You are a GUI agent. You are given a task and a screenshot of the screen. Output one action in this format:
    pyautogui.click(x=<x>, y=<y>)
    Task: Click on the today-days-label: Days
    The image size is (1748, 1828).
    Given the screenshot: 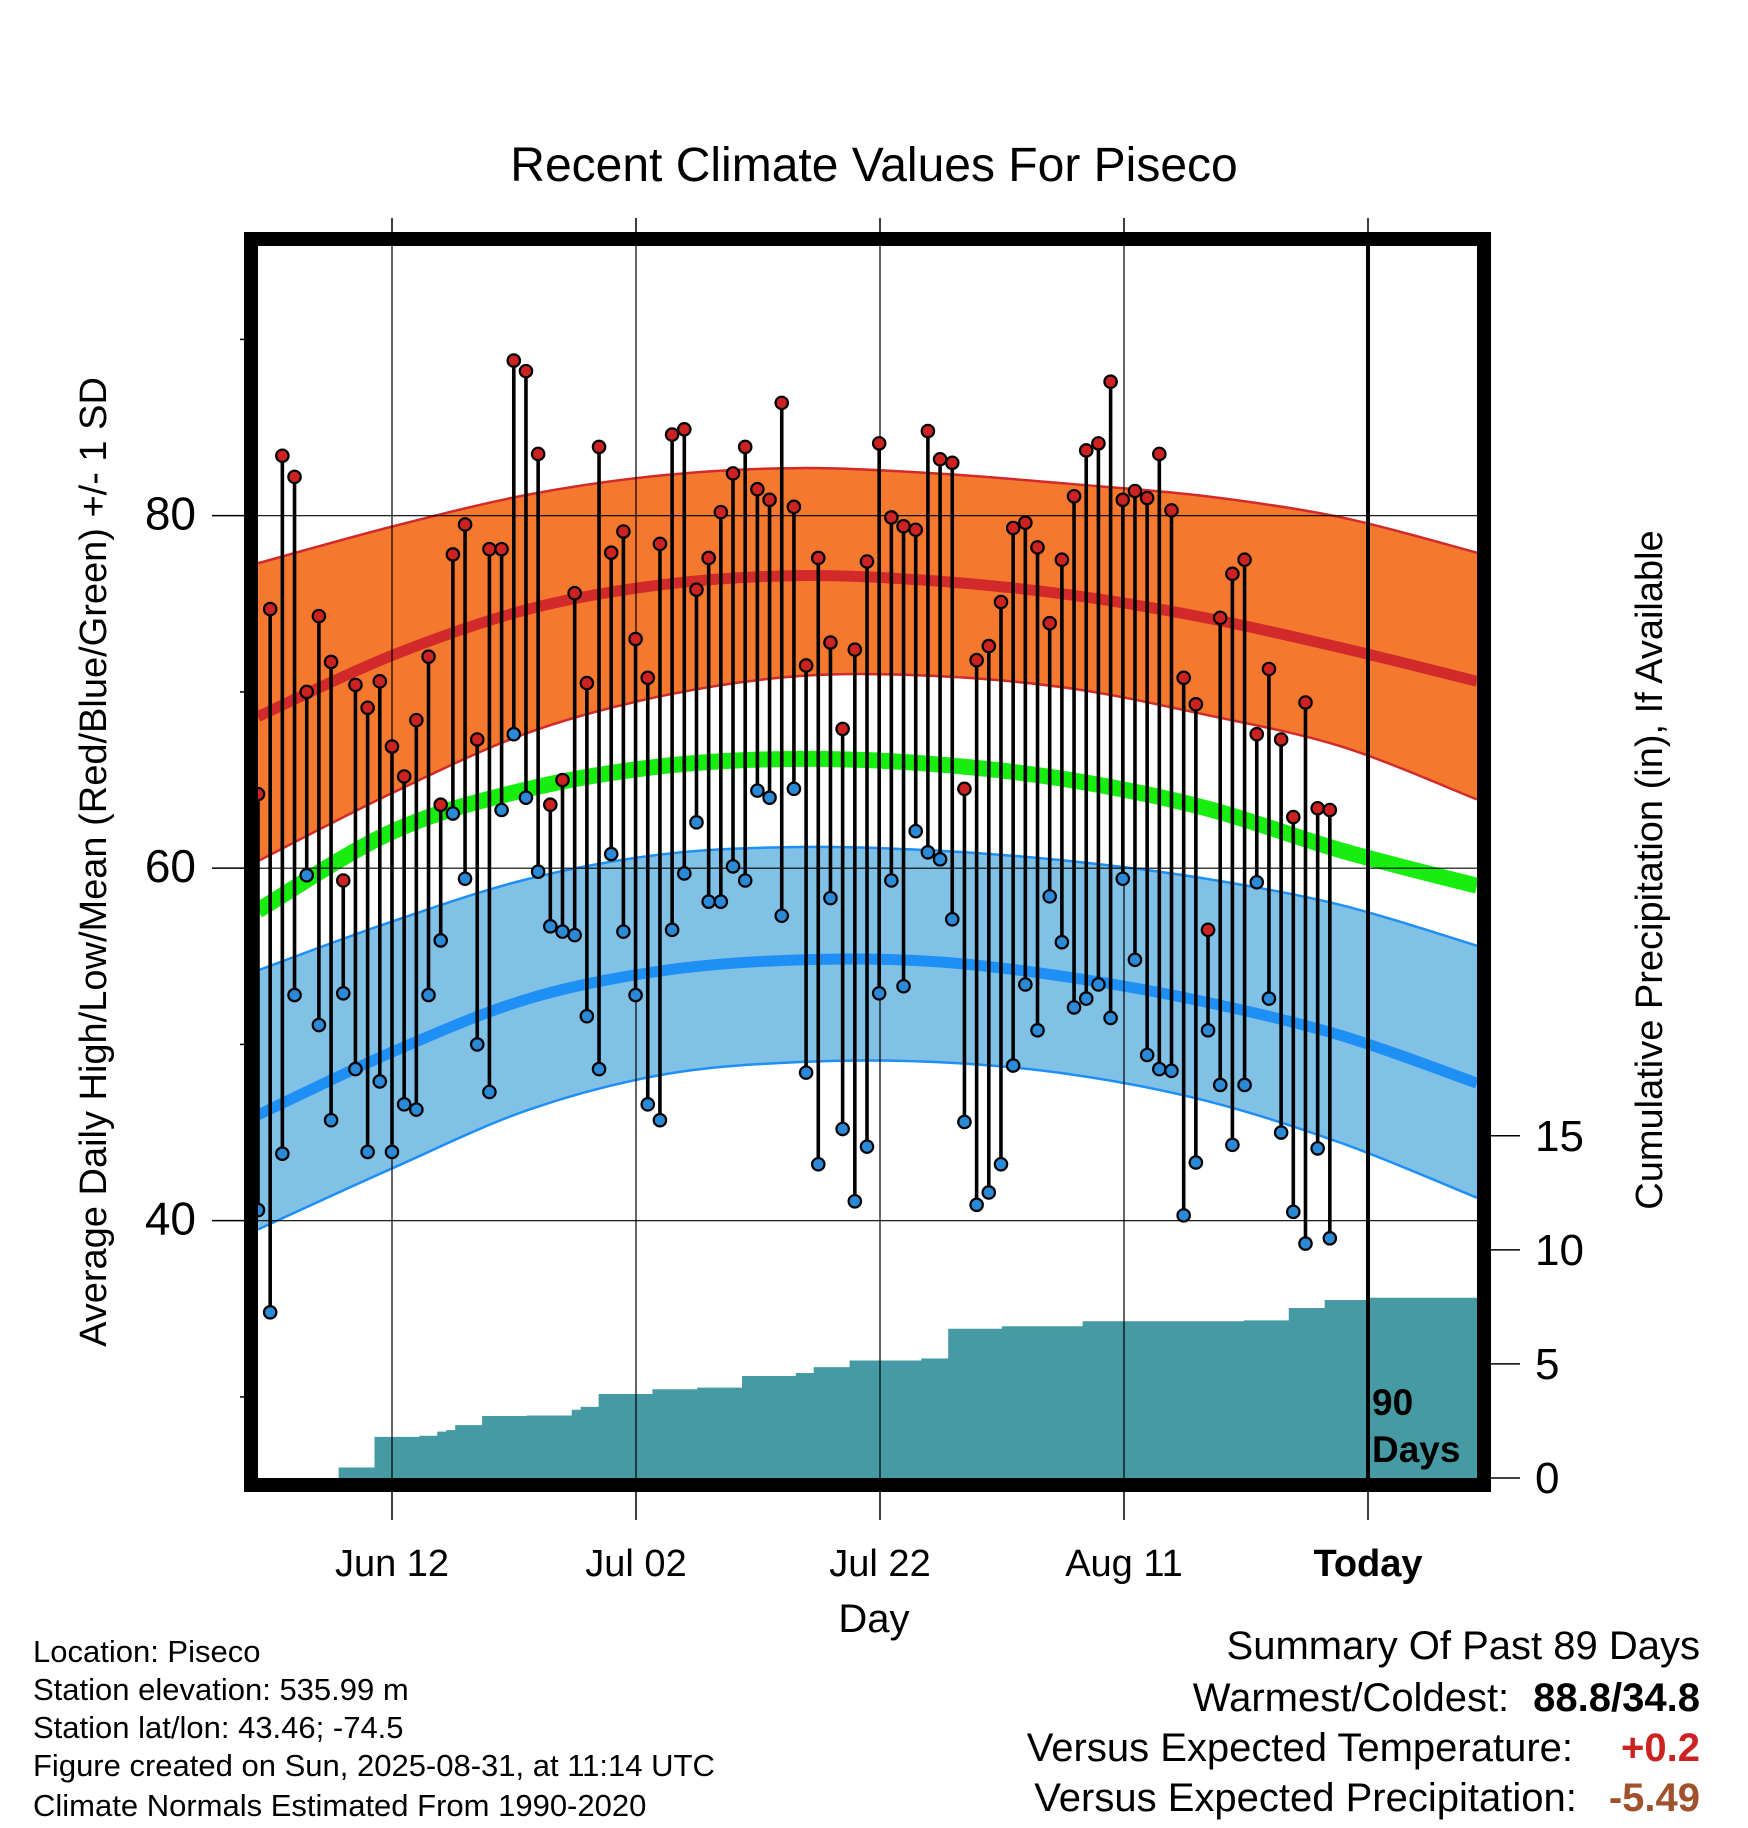 What is the action you would take?
    pyautogui.click(x=1416, y=1449)
    